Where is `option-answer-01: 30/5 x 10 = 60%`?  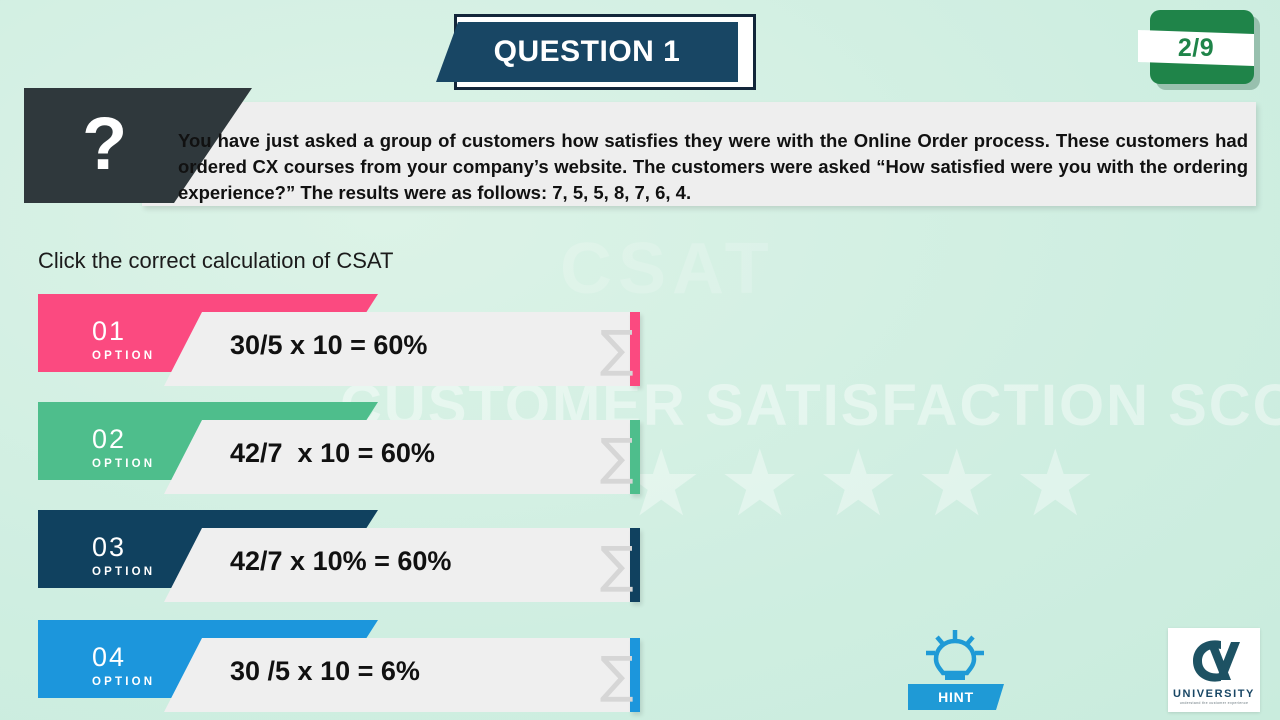 option-answer-01: 30/5 x 10 = 60% is located at coordinates (329, 345).